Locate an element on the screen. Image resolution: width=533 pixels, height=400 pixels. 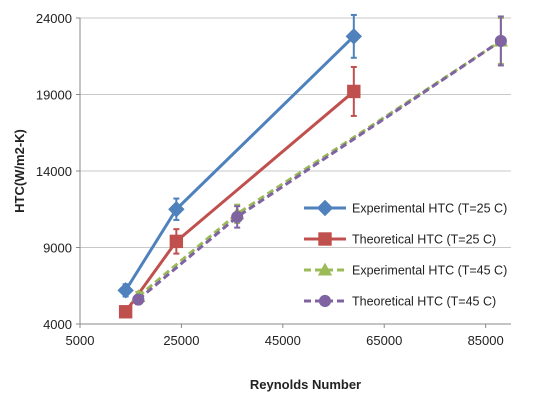
legend-item-1: Experimental HTC (T=25 C) is located at coordinates (405, 208).